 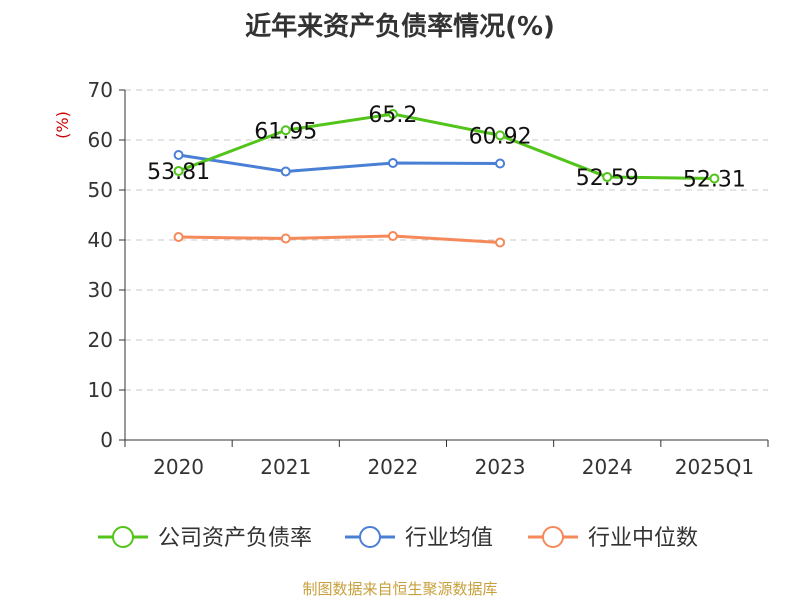 What do you see at coordinates (100, 390) in the screenshot?
I see `y-tick-label: 10` at bounding box center [100, 390].